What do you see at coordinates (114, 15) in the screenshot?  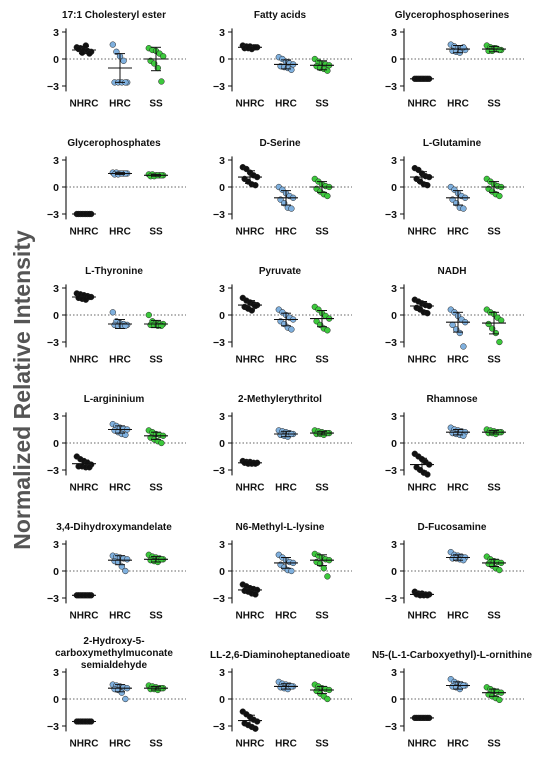 I see `chart-title: 17:1 Cholesteryl ester` at bounding box center [114, 15].